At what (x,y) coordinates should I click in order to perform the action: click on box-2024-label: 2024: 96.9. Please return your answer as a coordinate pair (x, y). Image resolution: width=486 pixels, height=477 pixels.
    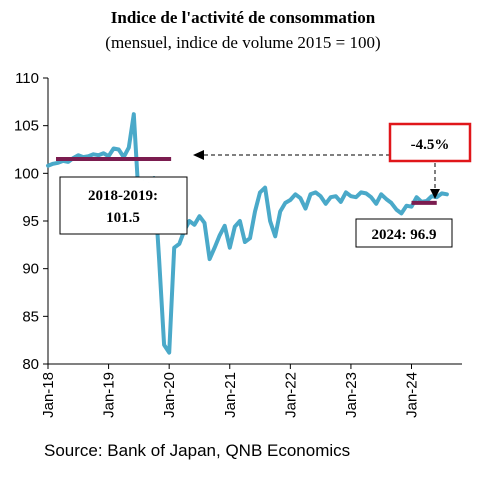
    Looking at the image, I should click on (404, 235).